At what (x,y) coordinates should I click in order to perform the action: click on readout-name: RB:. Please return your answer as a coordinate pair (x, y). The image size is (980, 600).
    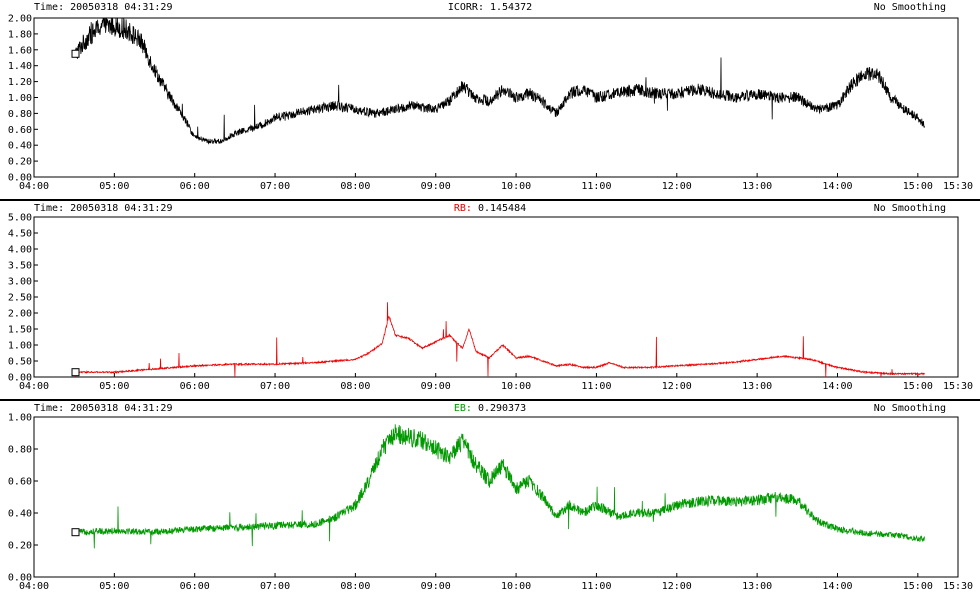
    Looking at the image, I should click on (462, 208).